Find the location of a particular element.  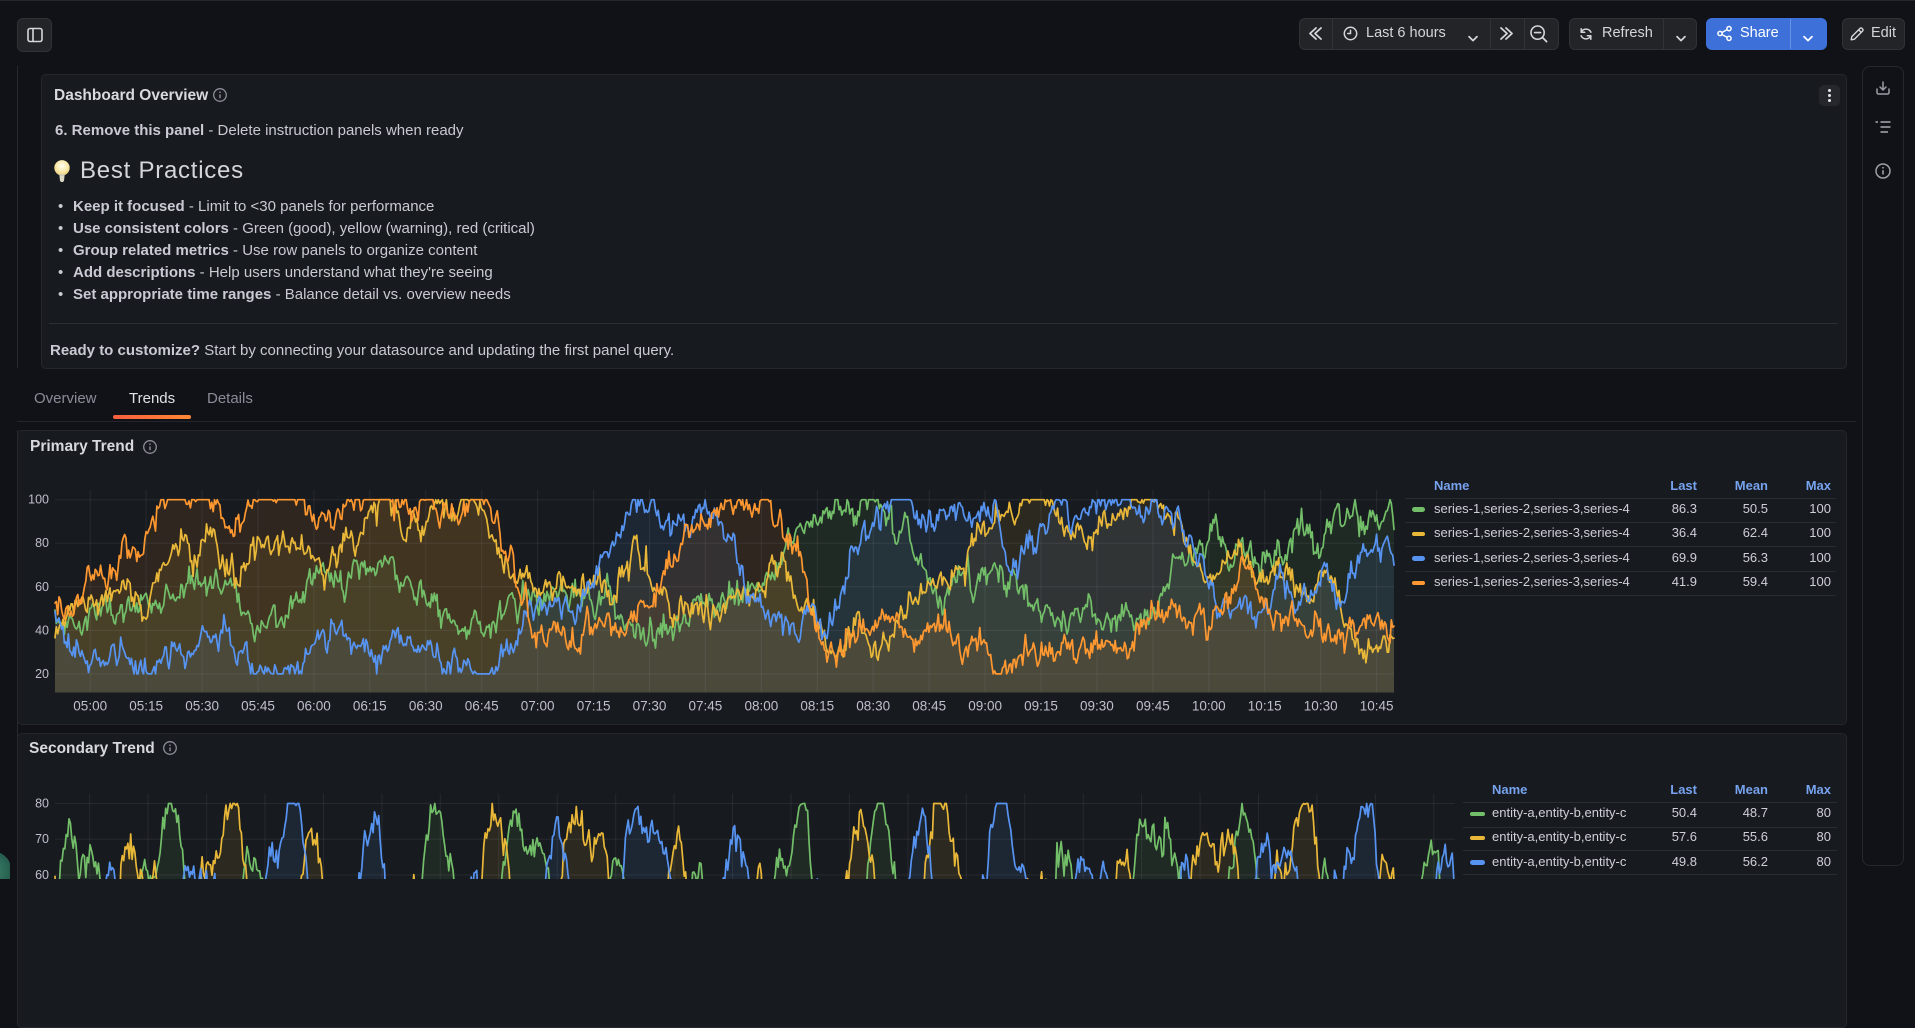

svg-text: 07:15 is located at coordinates (594, 706).